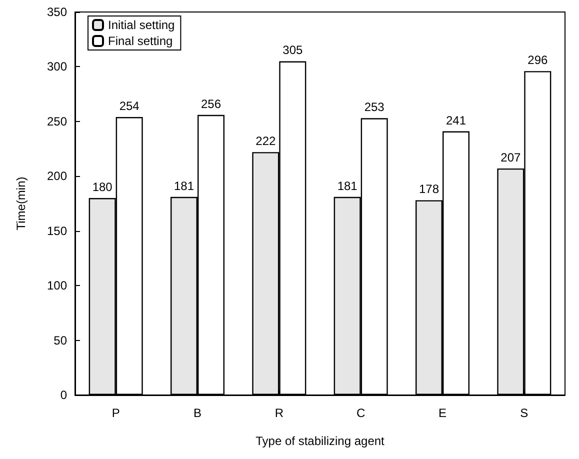  I want to click on y-tick-label: 350, so click(57, 12).